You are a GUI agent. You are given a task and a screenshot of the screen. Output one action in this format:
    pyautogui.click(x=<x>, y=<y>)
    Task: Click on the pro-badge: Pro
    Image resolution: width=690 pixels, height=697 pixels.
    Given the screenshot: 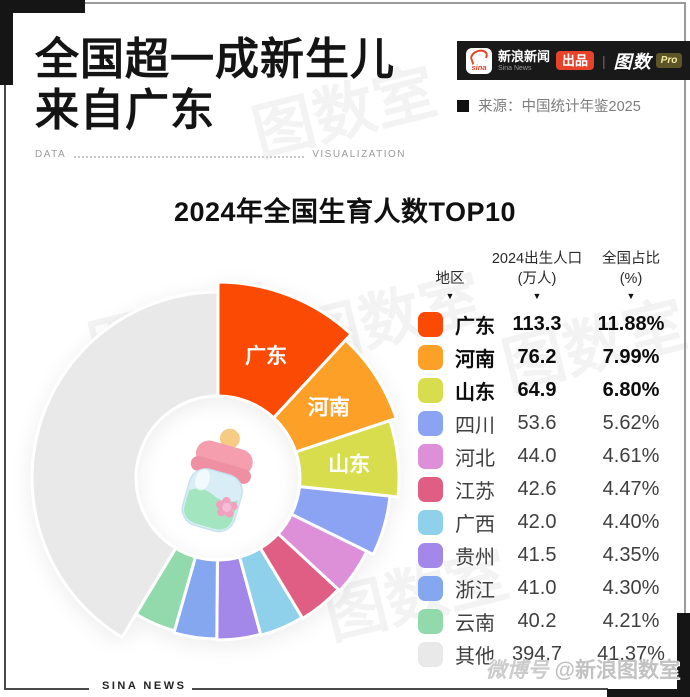 What is the action you would take?
    pyautogui.click(x=669, y=60)
    